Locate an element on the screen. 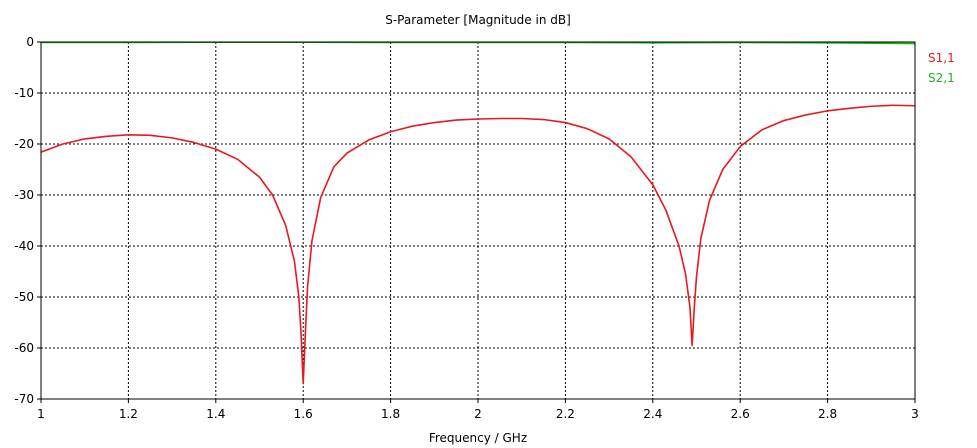 This screenshot has width=977, height=448. y-tick-label: -30 is located at coordinates (24, 195).